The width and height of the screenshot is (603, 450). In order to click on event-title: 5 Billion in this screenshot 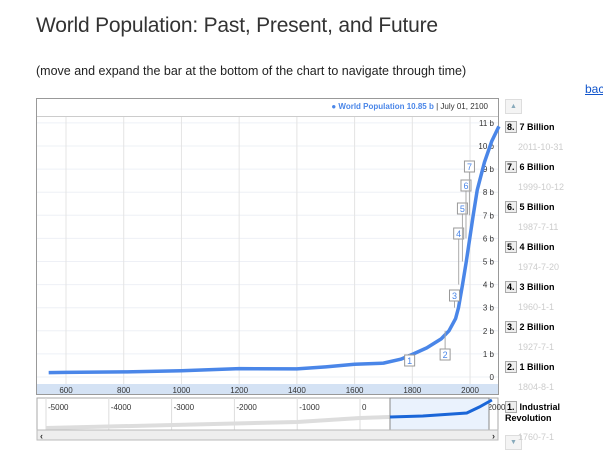, I will do `click(537, 207)`.